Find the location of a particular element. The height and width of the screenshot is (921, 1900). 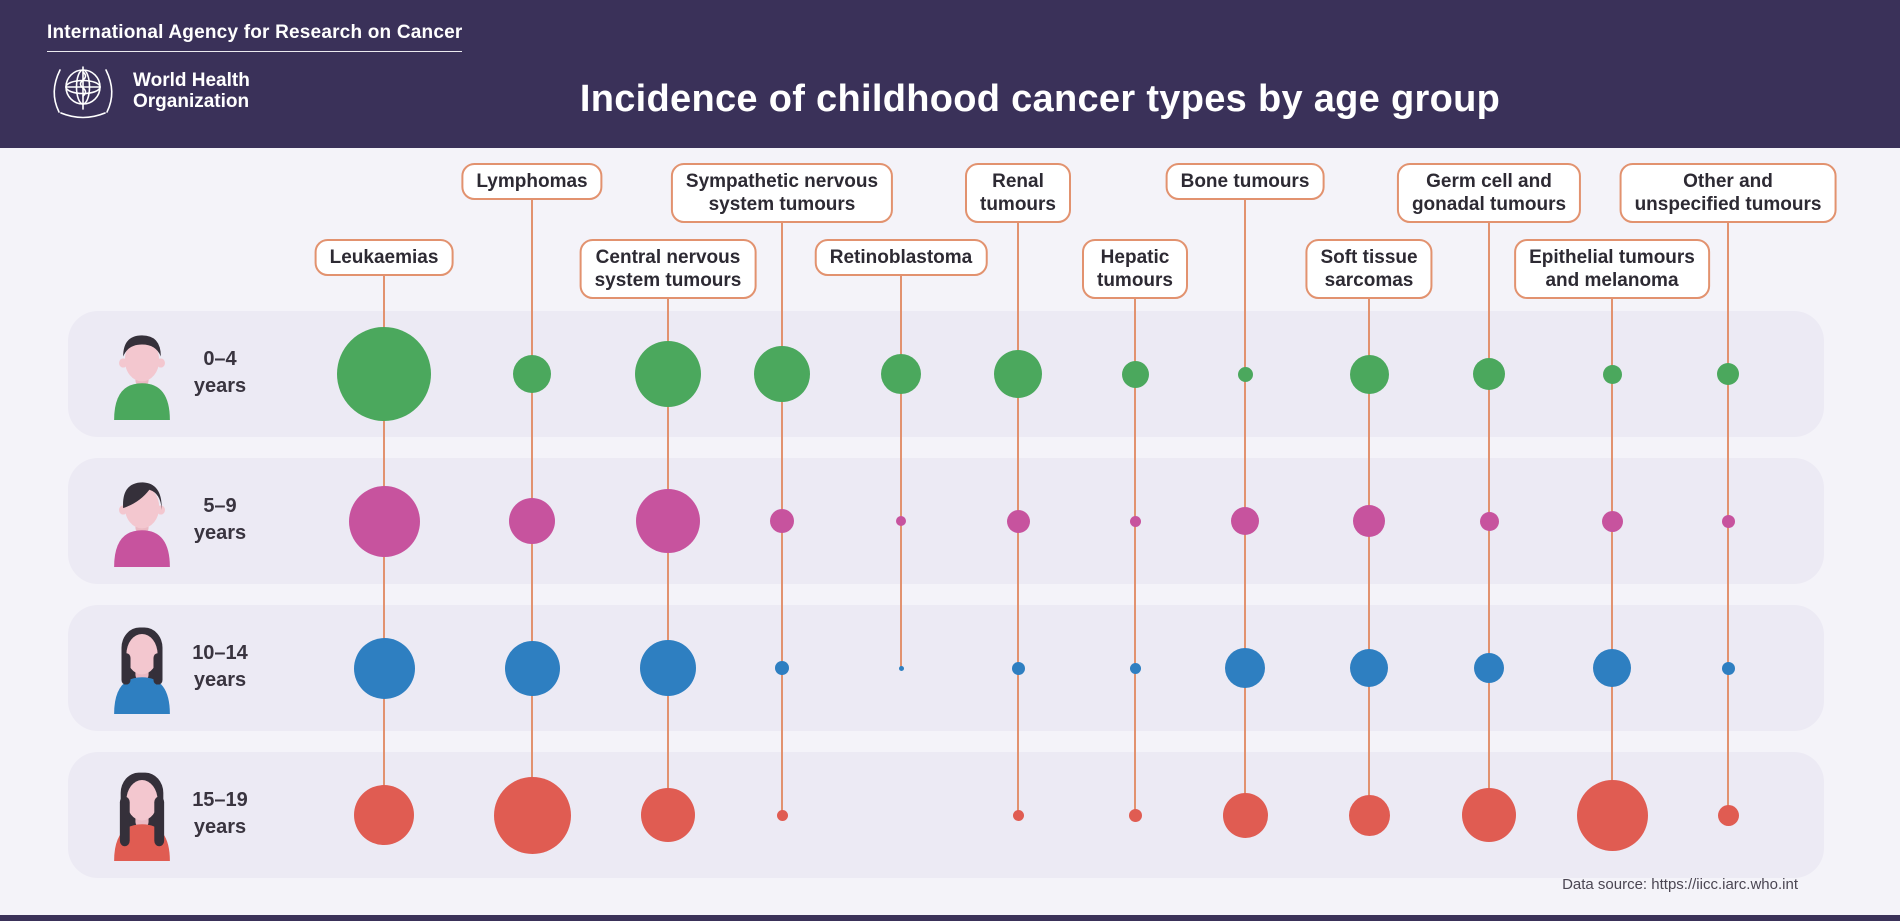

category-label: Leukaemias is located at coordinates (384, 257).